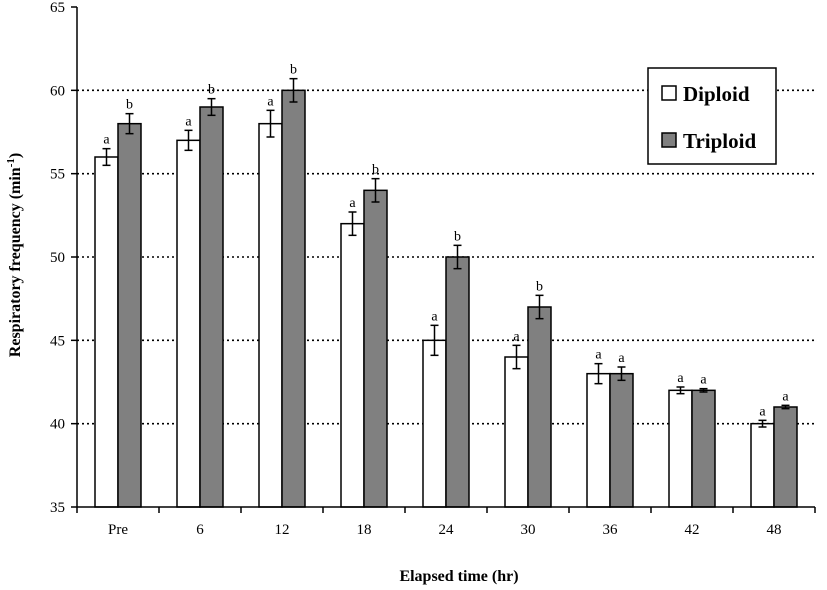 This screenshot has width=827, height=590. What do you see at coordinates (434, 316) in the screenshot?
I see `significance-label-diploid-24: a` at bounding box center [434, 316].